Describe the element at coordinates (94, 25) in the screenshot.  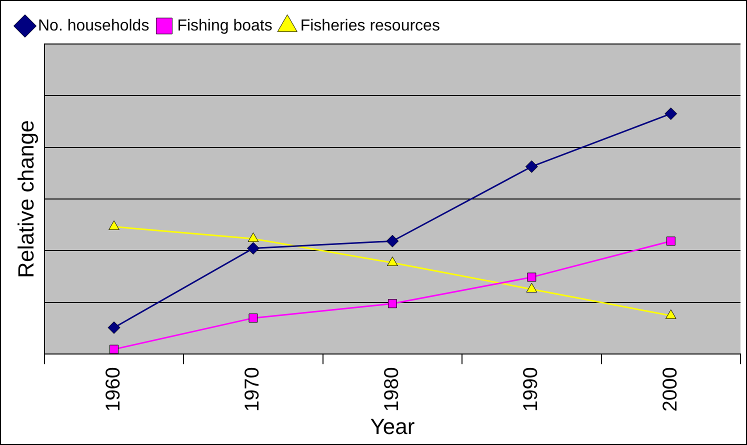
I see `legend-label: No. households` at that location.